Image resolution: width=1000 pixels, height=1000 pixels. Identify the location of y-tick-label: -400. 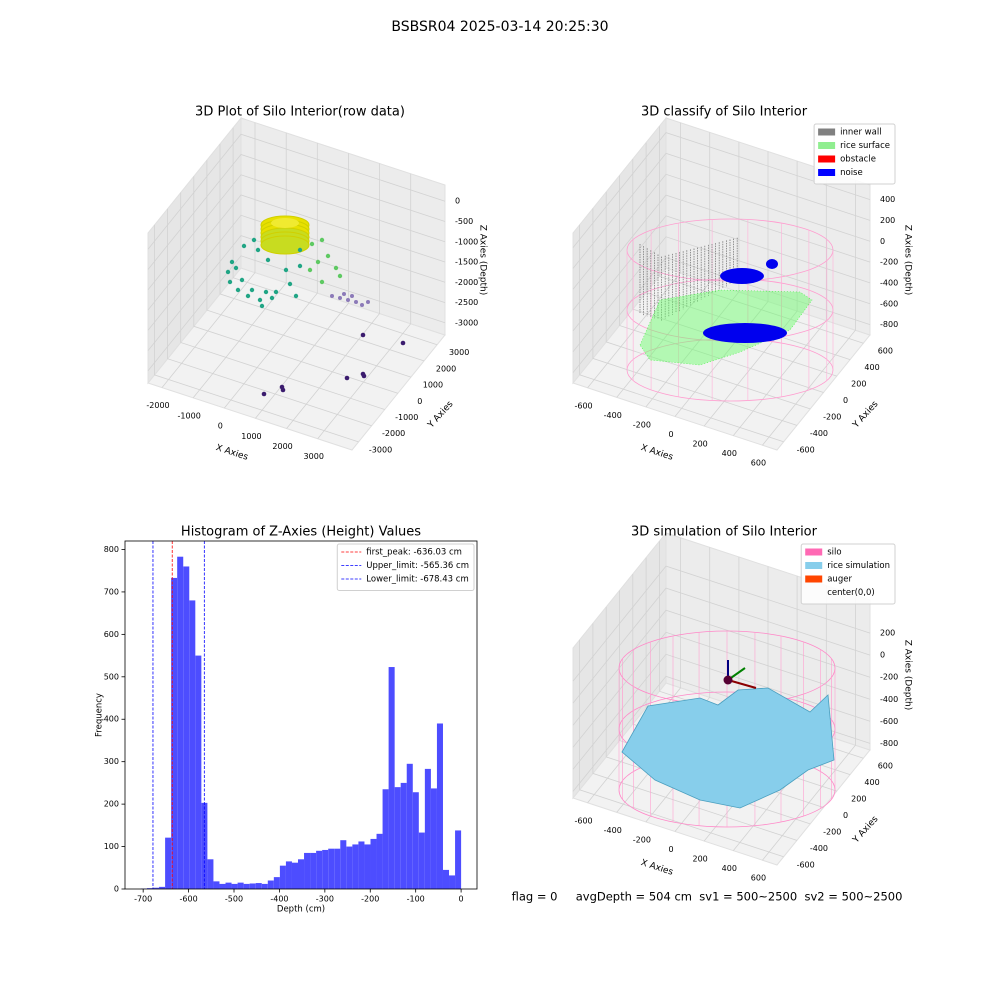
(819, 433).